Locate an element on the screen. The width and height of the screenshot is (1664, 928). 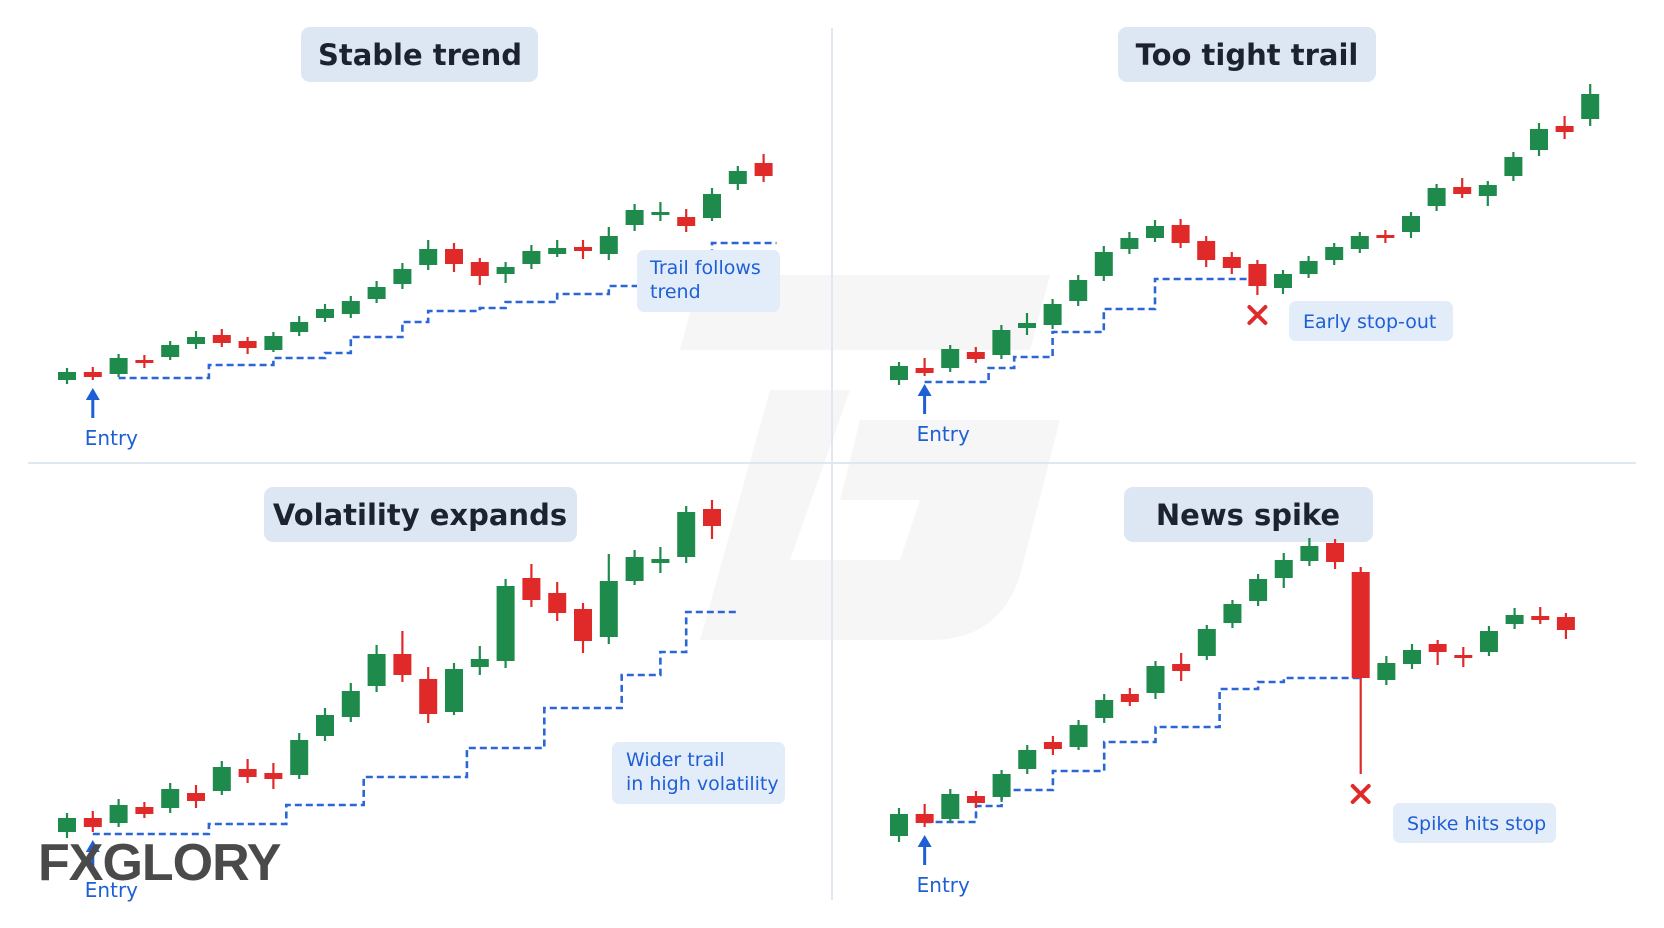
annotation-line: Wider trail is located at coordinates (675, 760).